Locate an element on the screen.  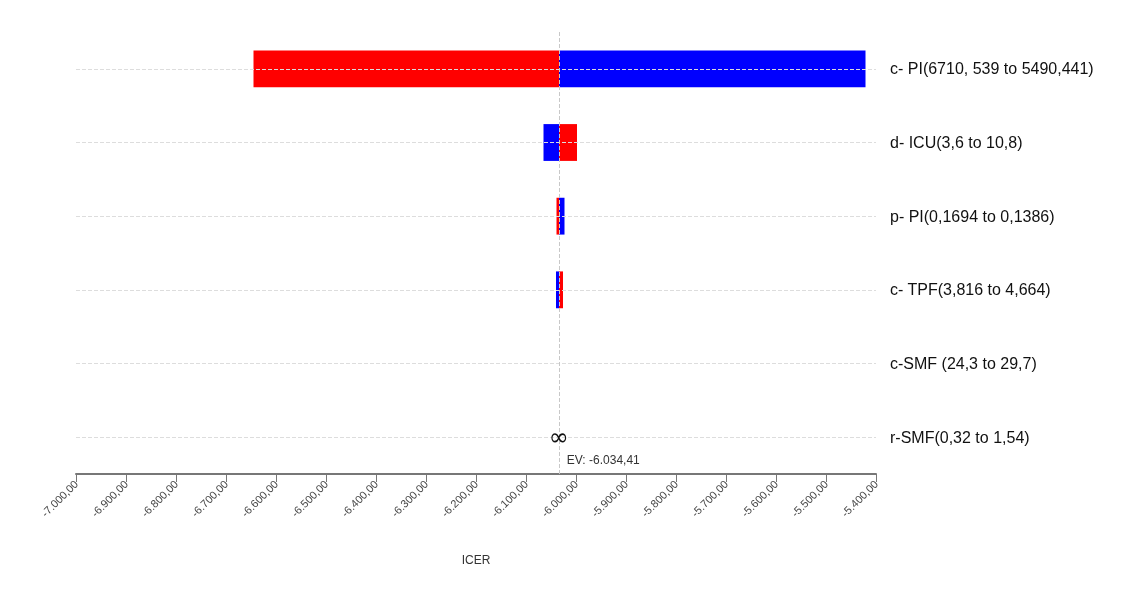
y-tick-label: d- ICU(3,6 to 10,8) is located at coordinates (956, 142).